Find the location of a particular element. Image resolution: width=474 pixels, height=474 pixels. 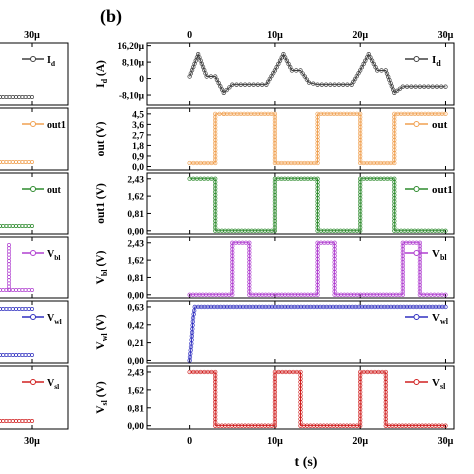

y-tick-label: 2,43 is located at coordinates (135, 373).